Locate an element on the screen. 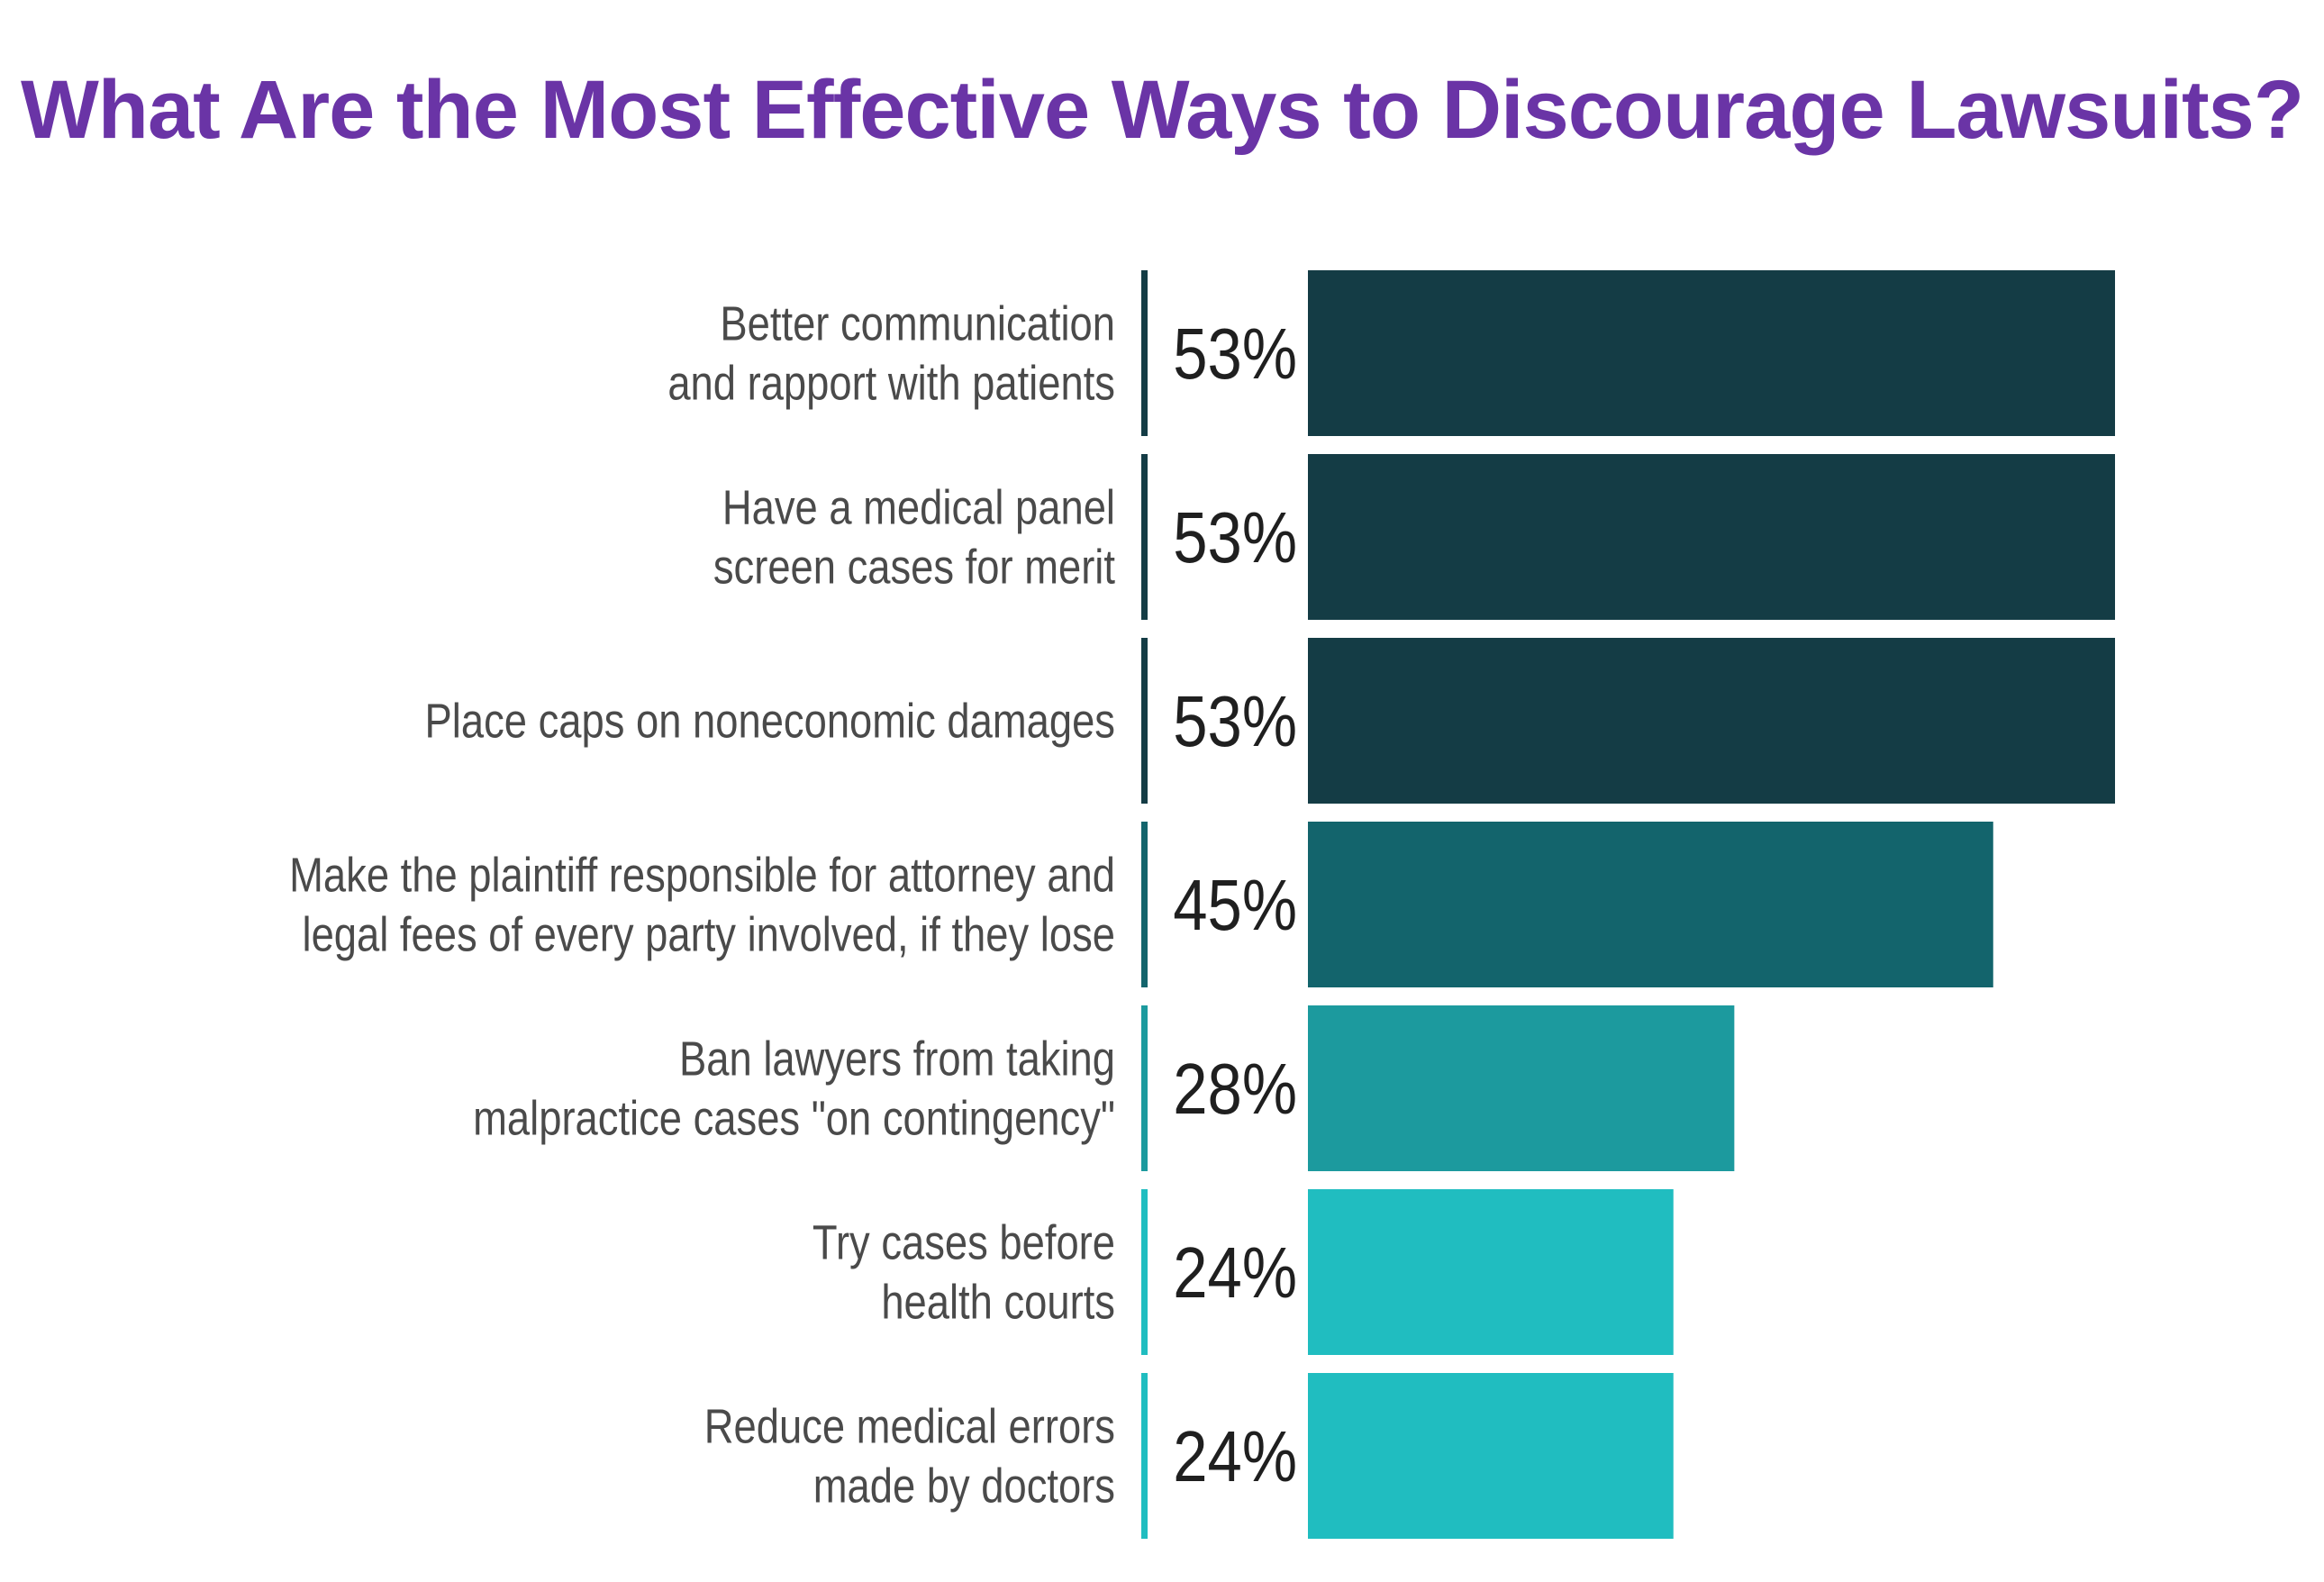 The image size is (2324, 1582). category-label-line: health courts is located at coordinates (998, 1303).